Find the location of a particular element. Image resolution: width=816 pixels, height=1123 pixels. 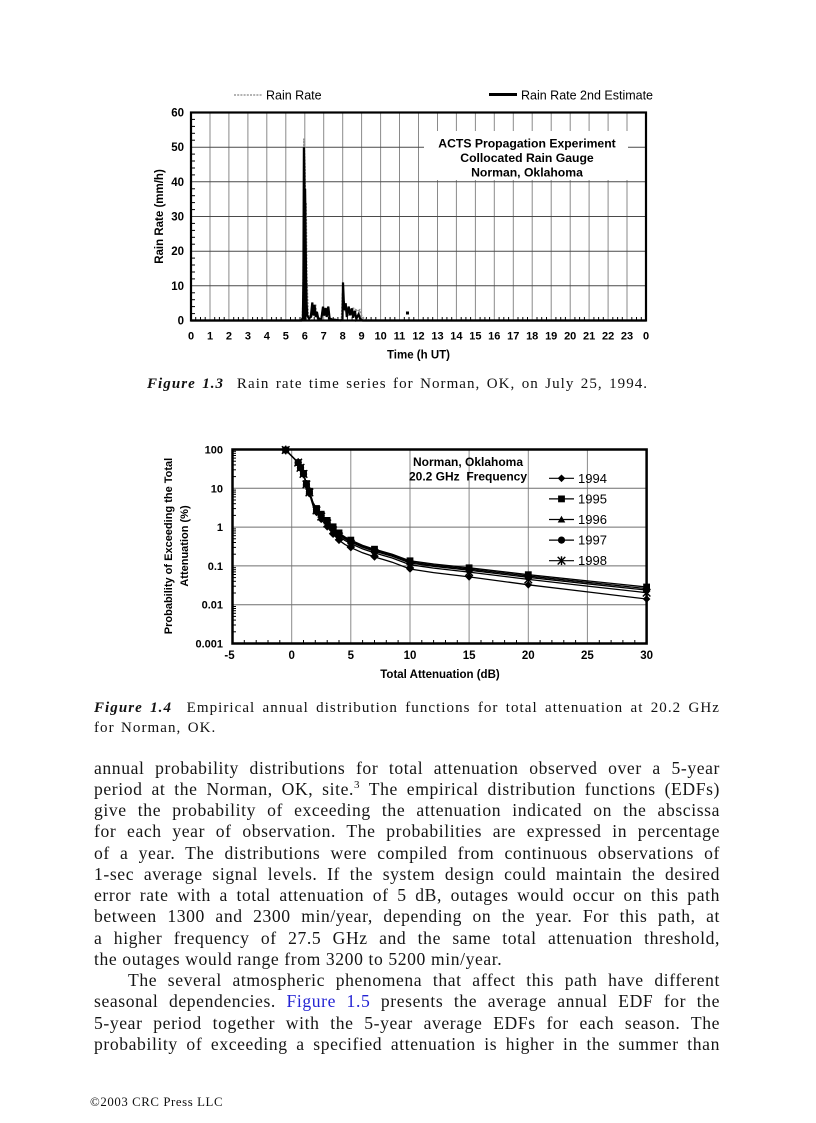

svg-text: Time (h UT) is located at coordinates (418, 356).